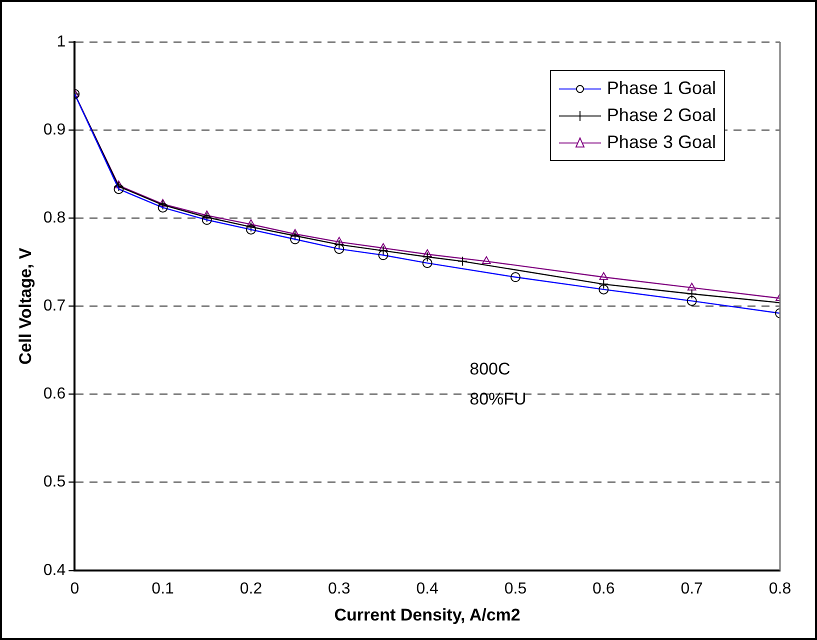 The image size is (817, 640). What do you see at coordinates (490, 368) in the screenshot?
I see `annotation: 800C` at bounding box center [490, 368].